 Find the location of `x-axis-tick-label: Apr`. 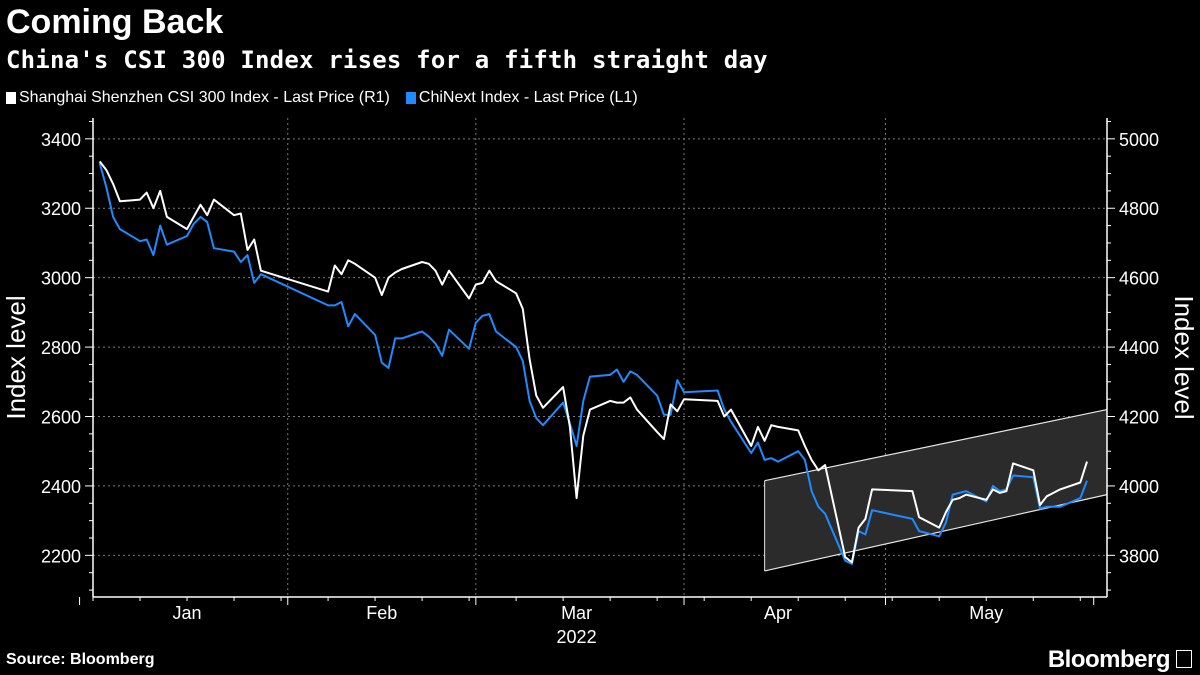

x-axis-tick-label: Apr is located at coordinates (778, 613).